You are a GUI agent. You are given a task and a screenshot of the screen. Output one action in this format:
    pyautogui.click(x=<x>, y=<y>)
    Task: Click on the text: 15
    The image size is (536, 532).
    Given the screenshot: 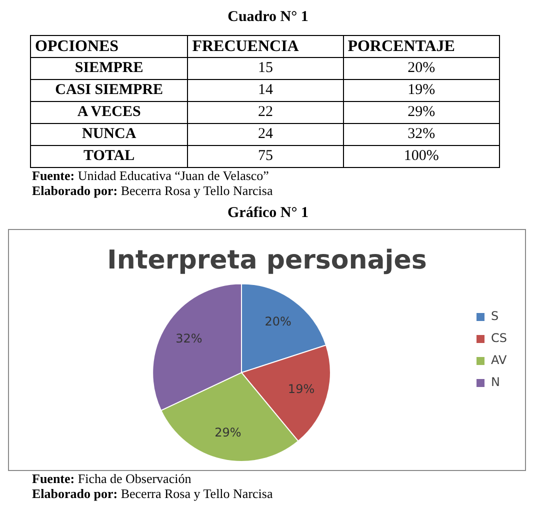 What is the action you would take?
    pyautogui.click(x=266, y=69)
    